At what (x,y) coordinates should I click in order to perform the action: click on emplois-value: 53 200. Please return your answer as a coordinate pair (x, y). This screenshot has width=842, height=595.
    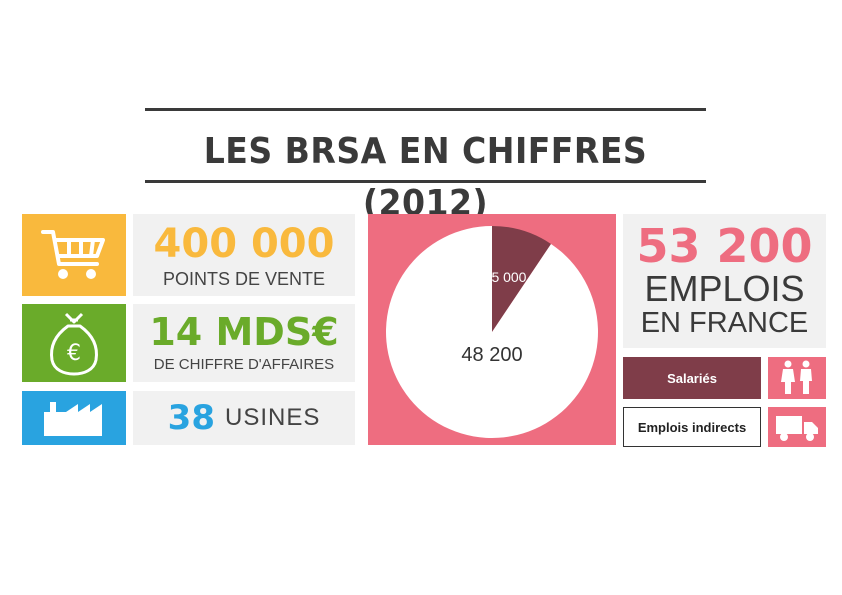
    Looking at the image, I should click on (724, 246).